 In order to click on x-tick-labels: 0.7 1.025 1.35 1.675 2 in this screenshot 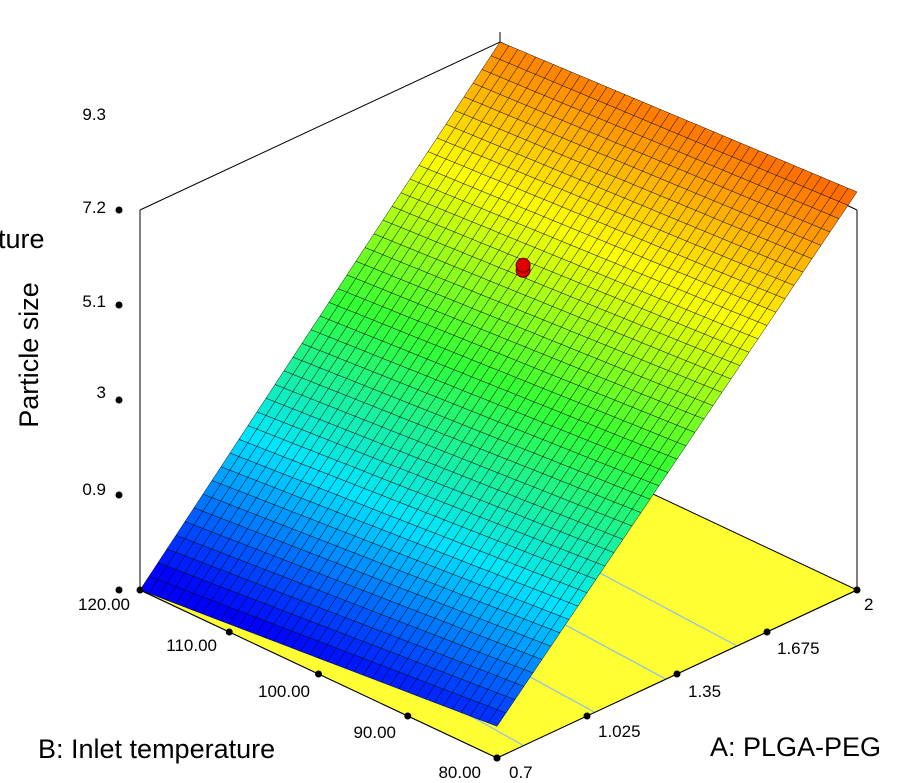, I will do `click(691, 688)`.